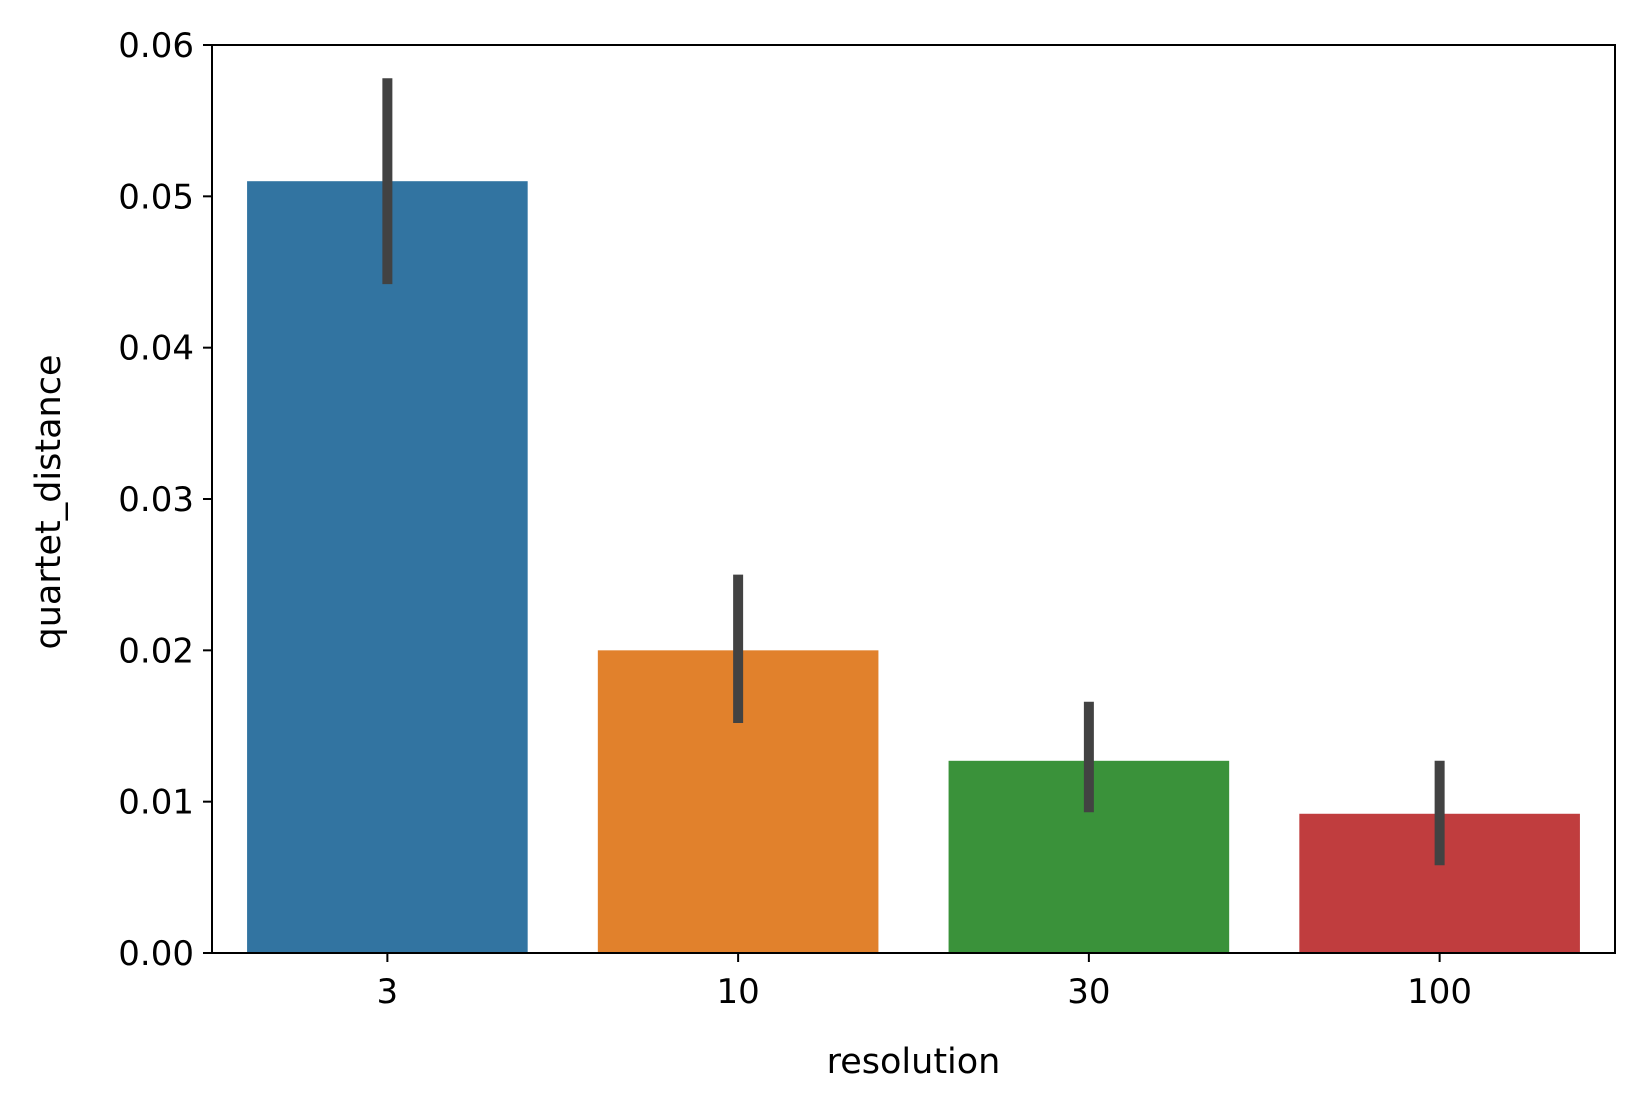  What do you see at coordinates (156, 803) in the screenshot?
I see `y-tick-label: 0.01` at bounding box center [156, 803].